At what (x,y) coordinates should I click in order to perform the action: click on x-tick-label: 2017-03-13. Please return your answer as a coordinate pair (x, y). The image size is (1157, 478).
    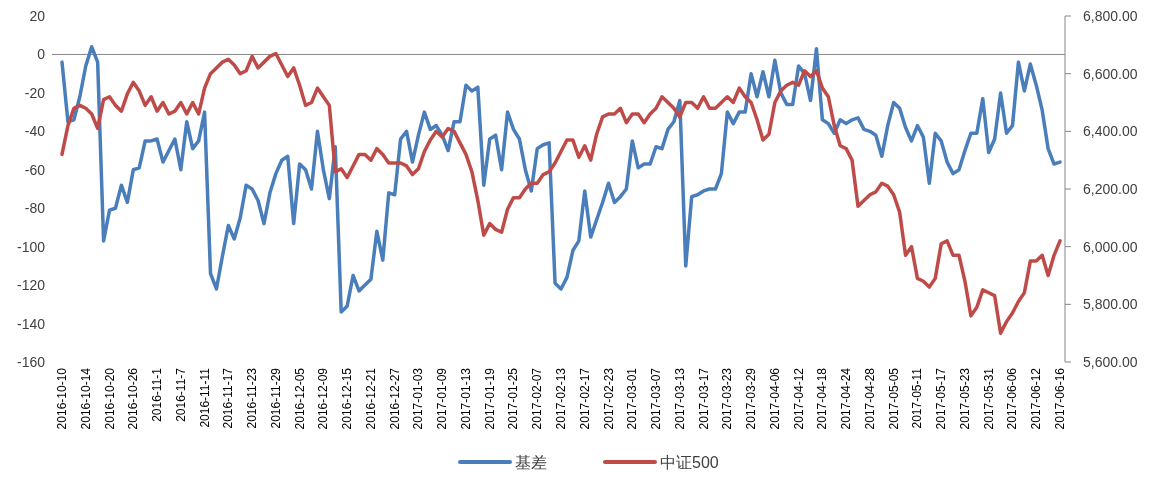
    Looking at the image, I should click on (679, 398).